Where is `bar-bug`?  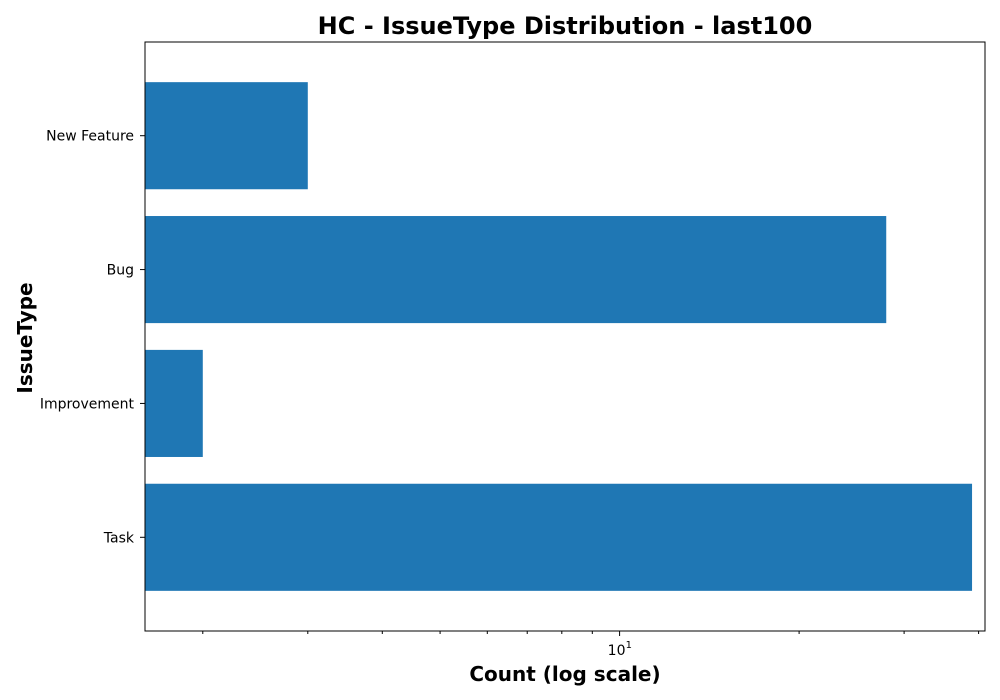 bar-bug is located at coordinates (516, 270).